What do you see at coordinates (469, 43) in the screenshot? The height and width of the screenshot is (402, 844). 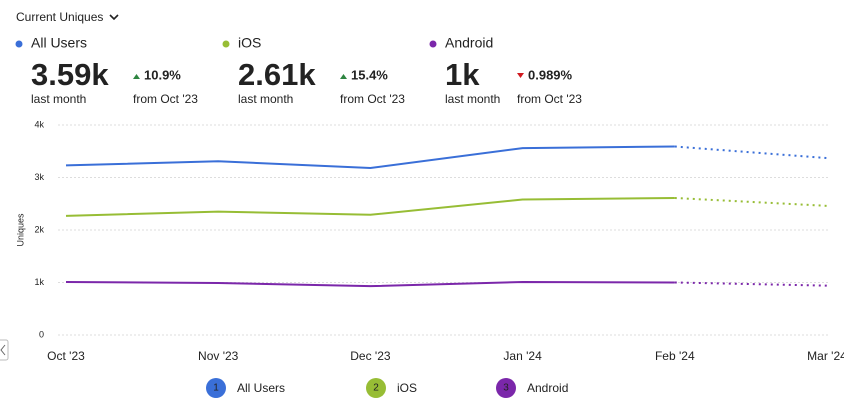 I see `summary-name: Android` at bounding box center [469, 43].